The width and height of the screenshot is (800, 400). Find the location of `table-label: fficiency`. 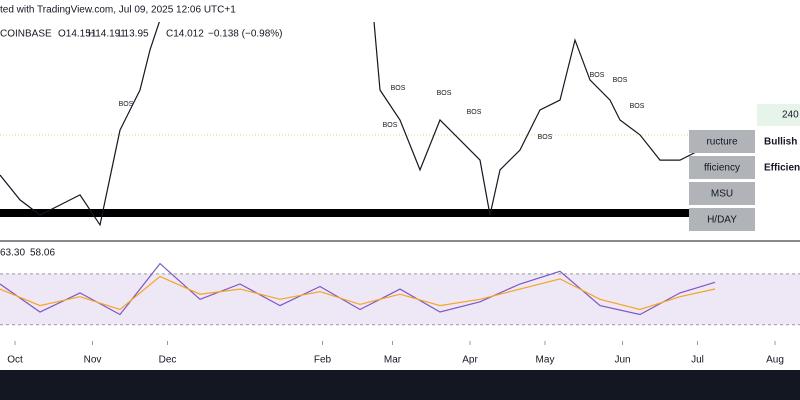

table-label: fficiency is located at coordinates (722, 168).